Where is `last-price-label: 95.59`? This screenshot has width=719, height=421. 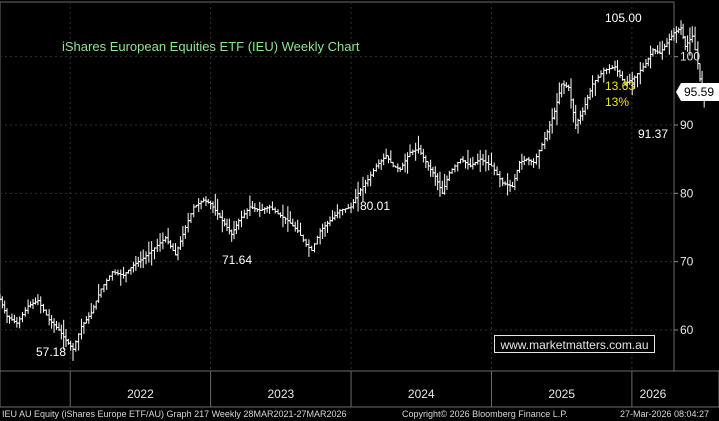
last-price-label: 95.59 is located at coordinates (699, 92).